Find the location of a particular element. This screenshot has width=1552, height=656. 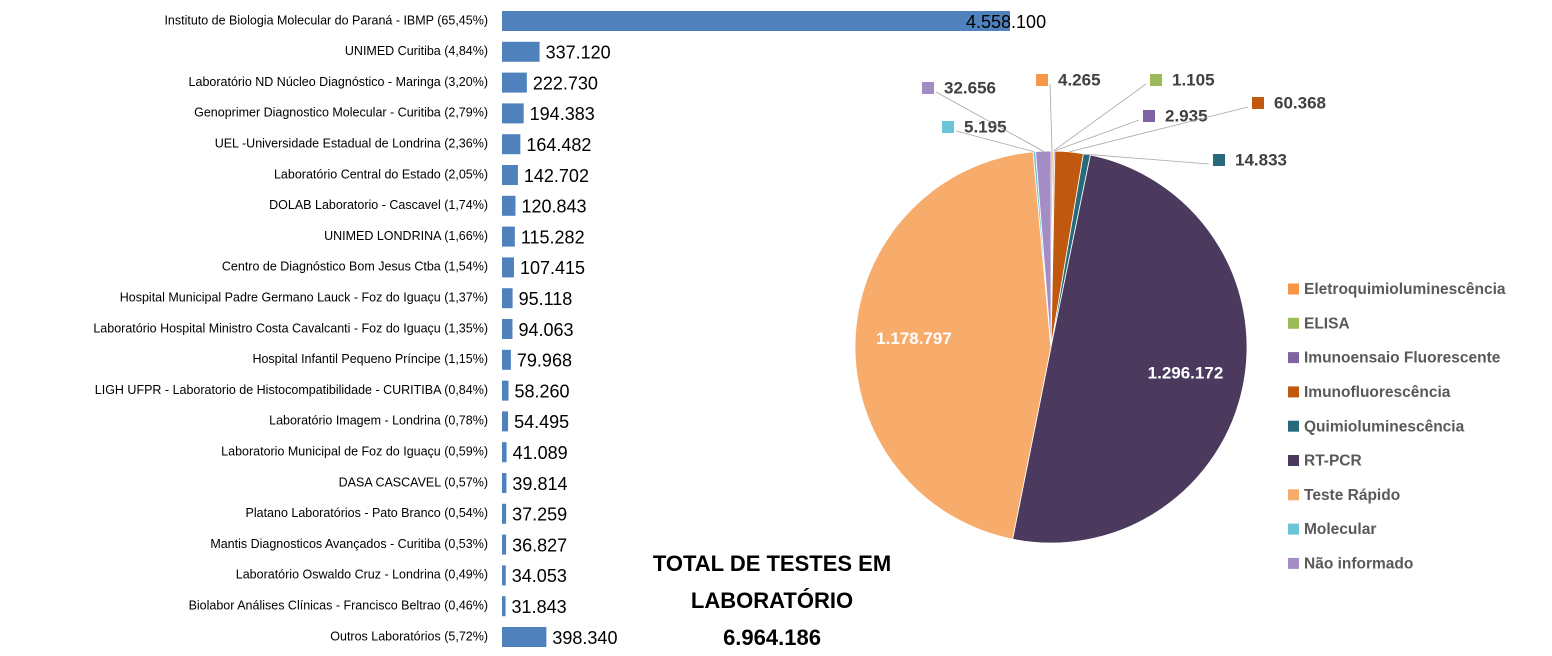

legend-label: Eletroquimioluminescência is located at coordinates (1405, 289).